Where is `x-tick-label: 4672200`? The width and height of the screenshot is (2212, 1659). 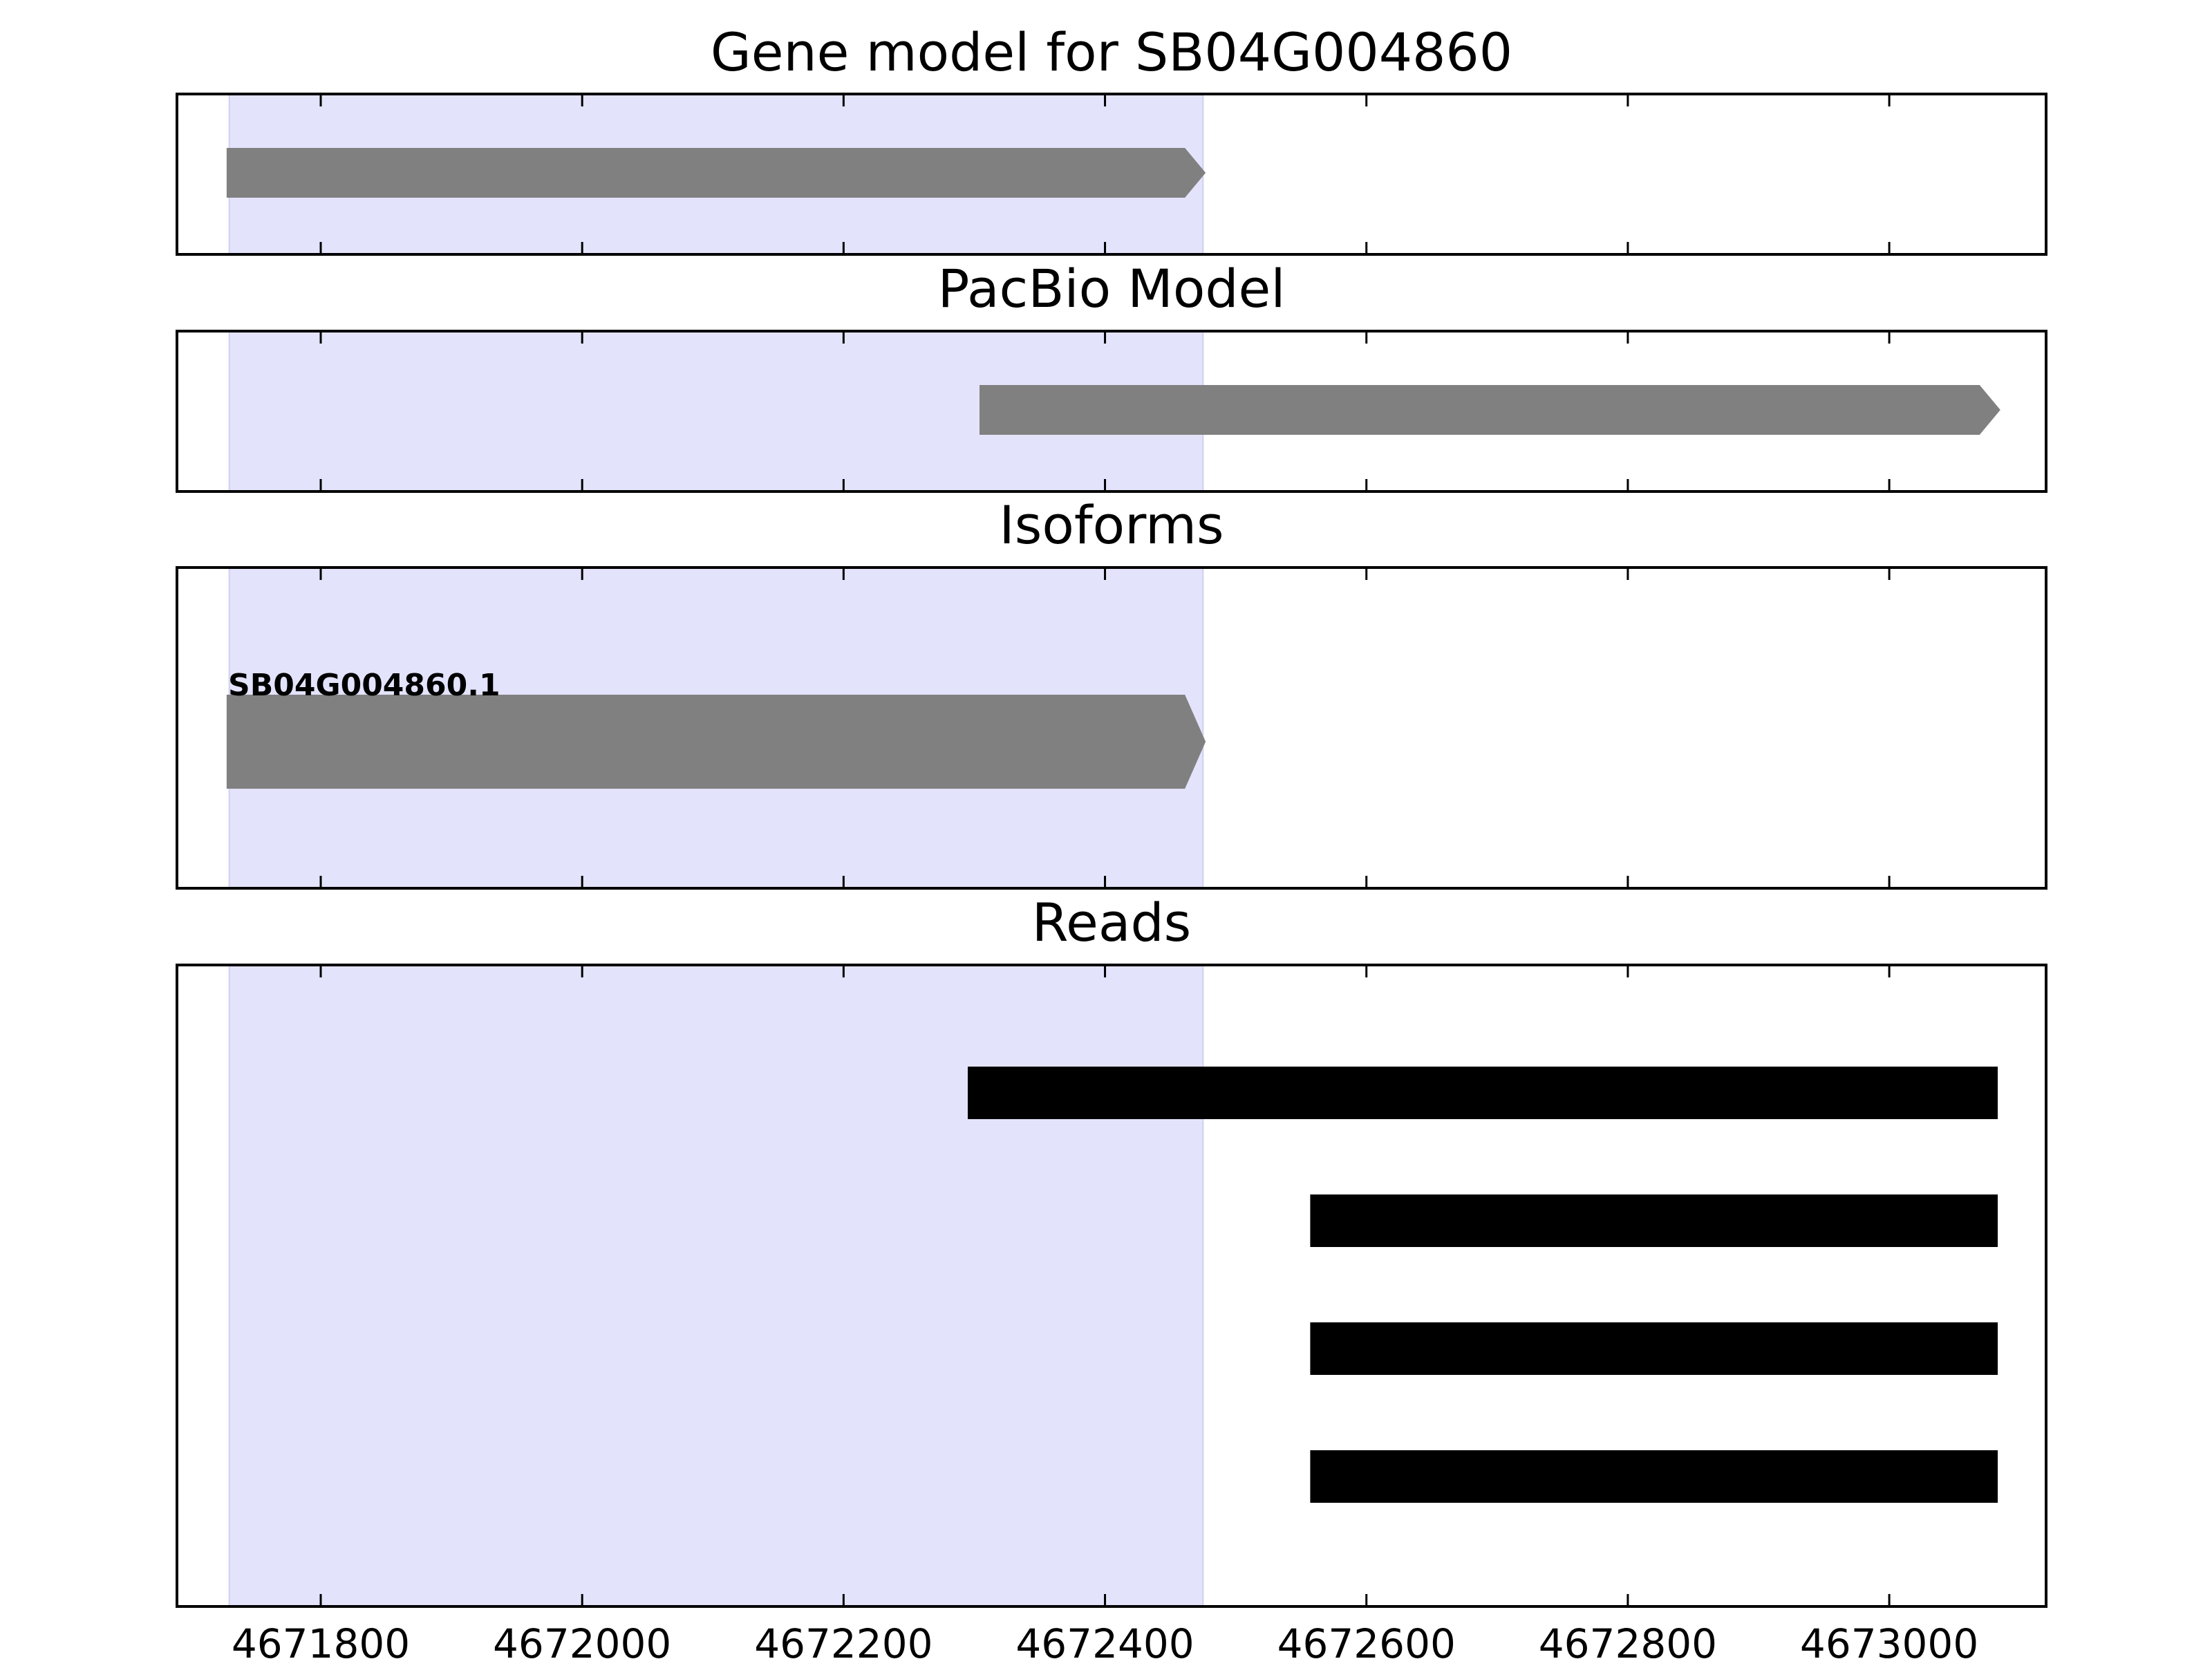 x-tick-label: 4672200 is located at coordinates (843, 1639).